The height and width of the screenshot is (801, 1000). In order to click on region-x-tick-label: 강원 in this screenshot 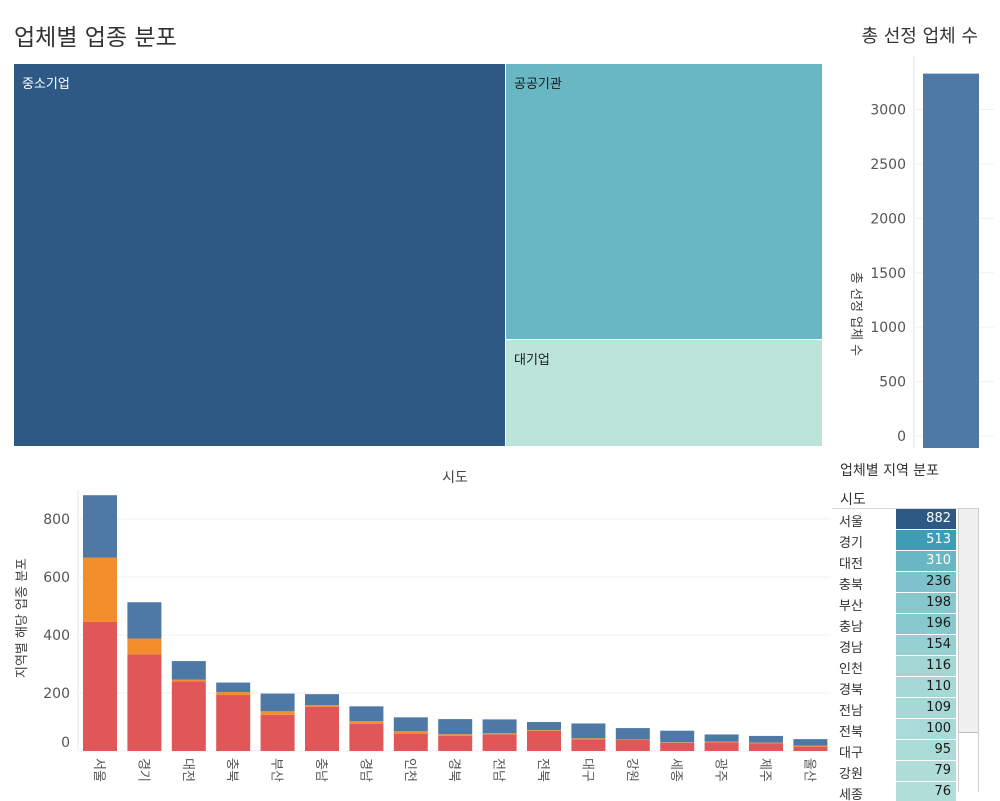, I will do `click(631, 770)`.